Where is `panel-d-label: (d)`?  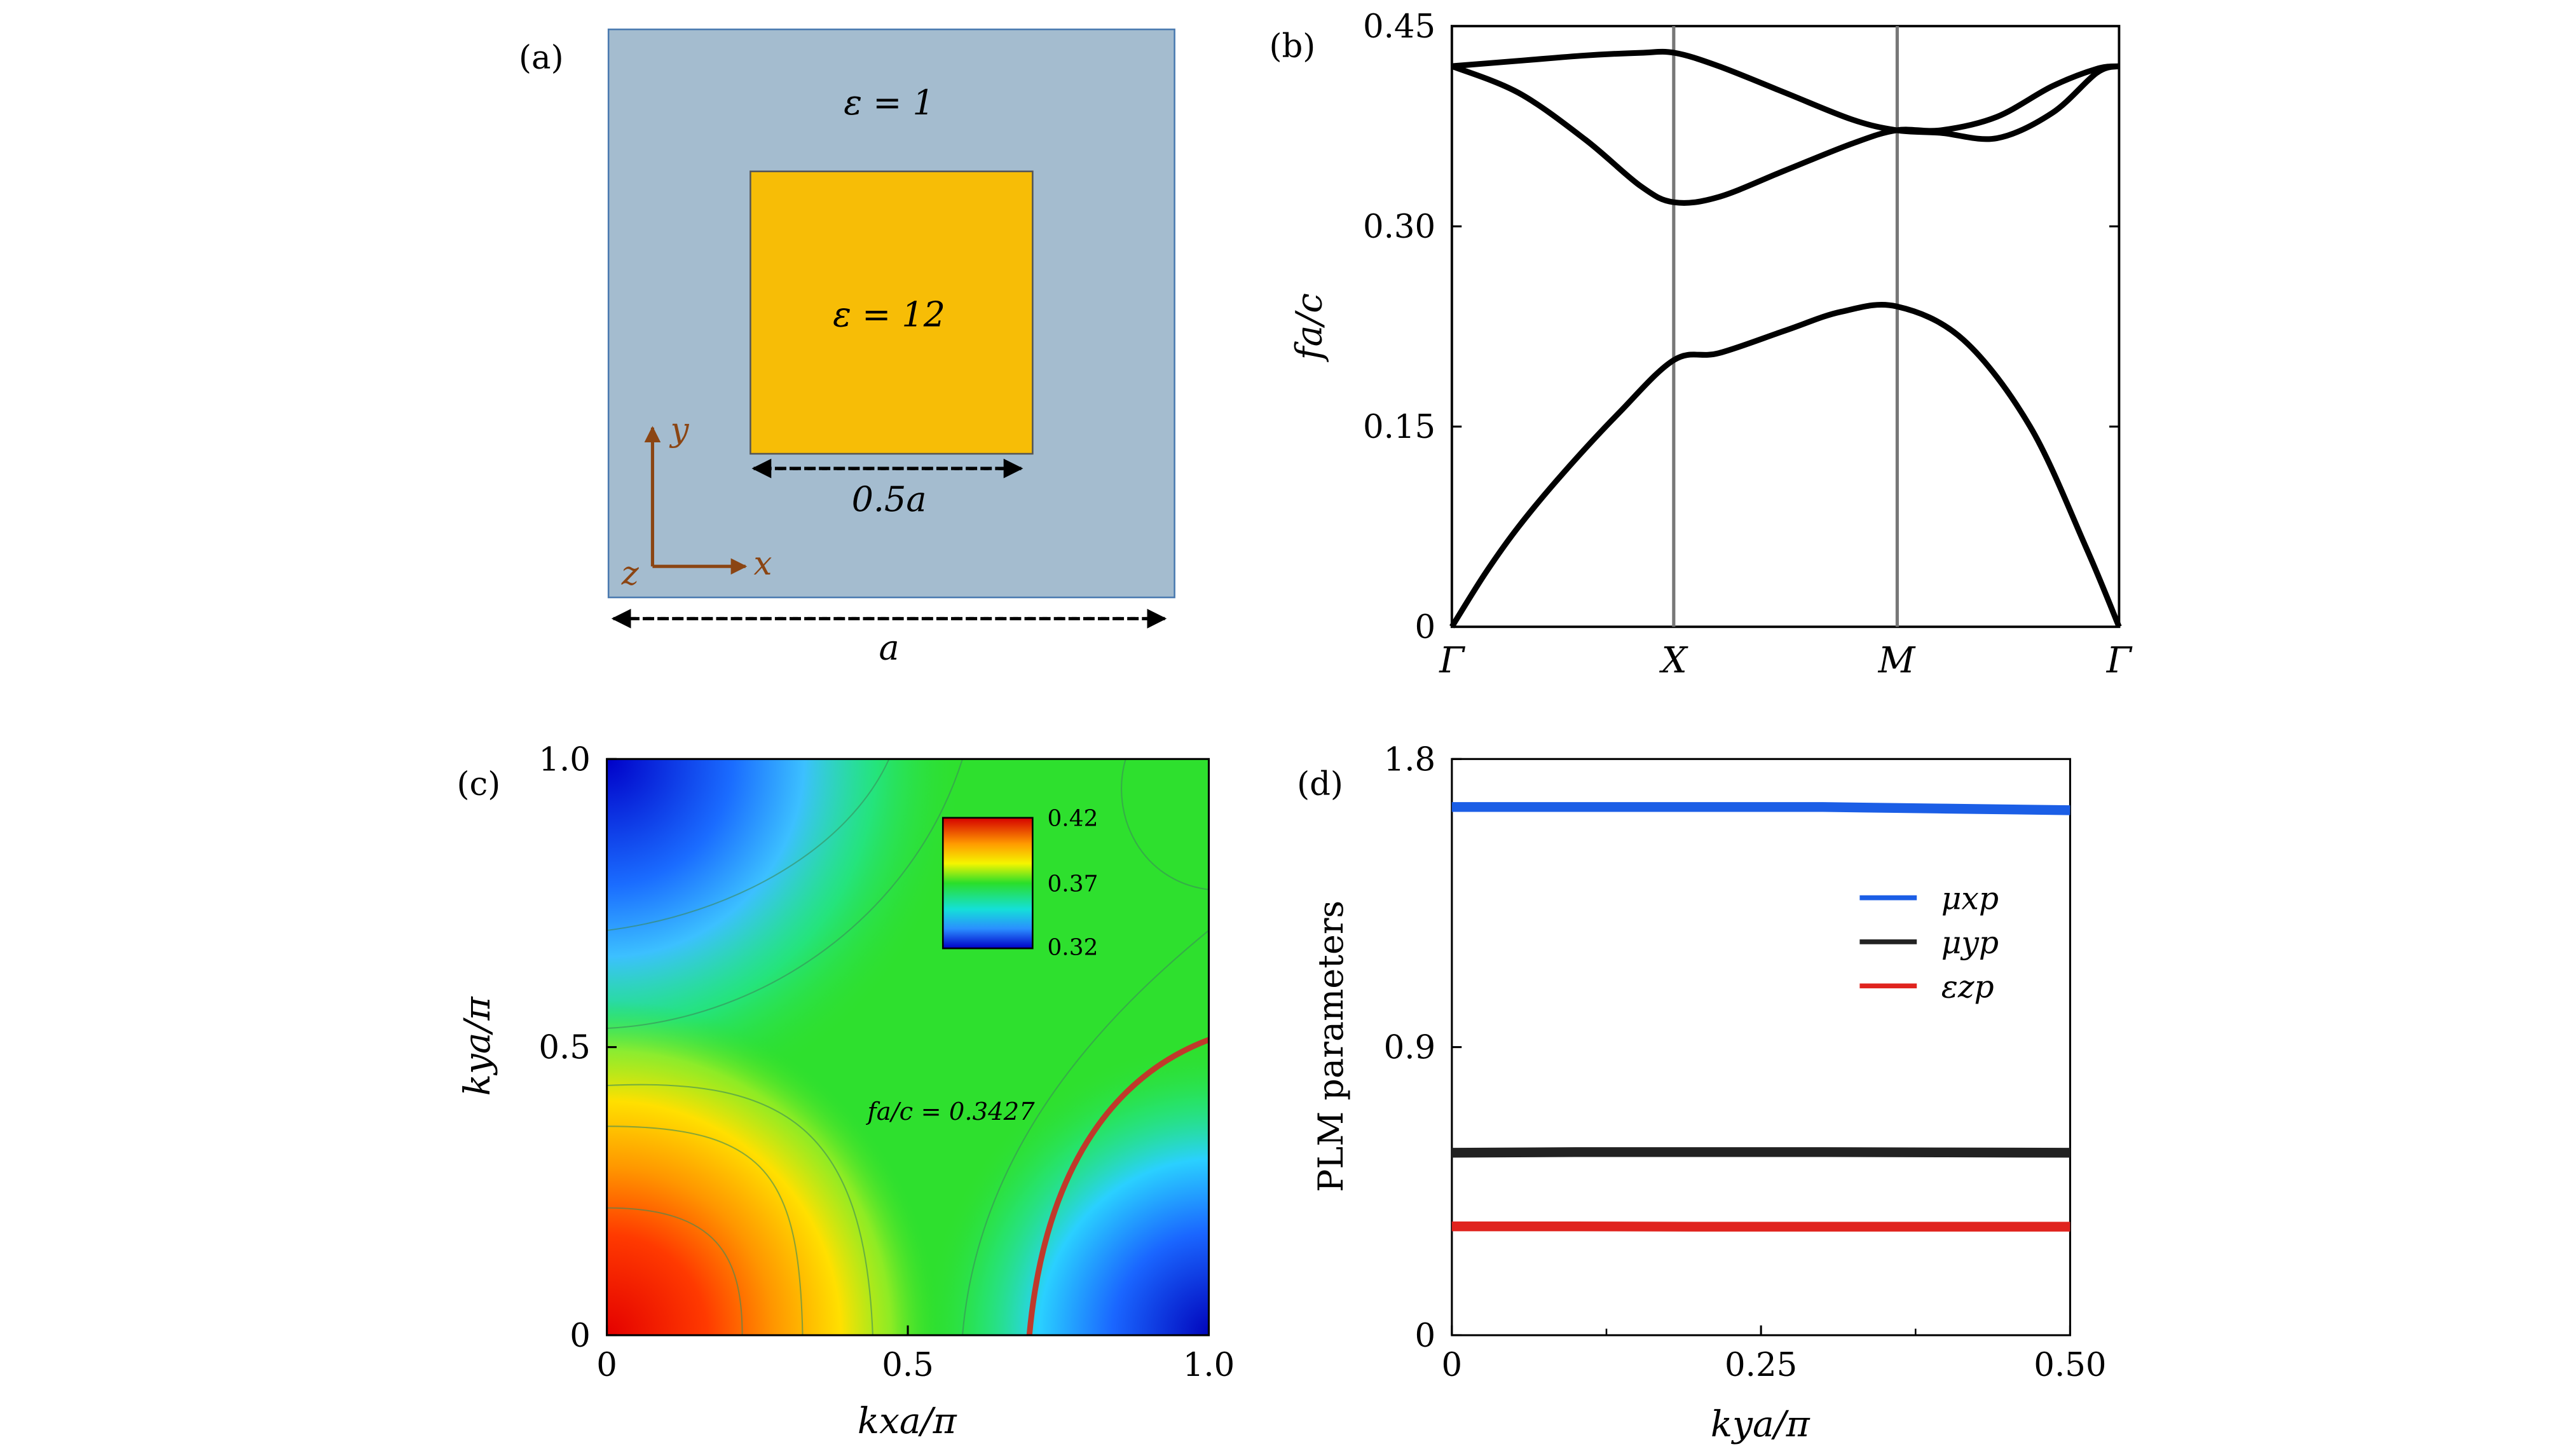 panel-d-label: (d) is located at coordinates (1320, 784).